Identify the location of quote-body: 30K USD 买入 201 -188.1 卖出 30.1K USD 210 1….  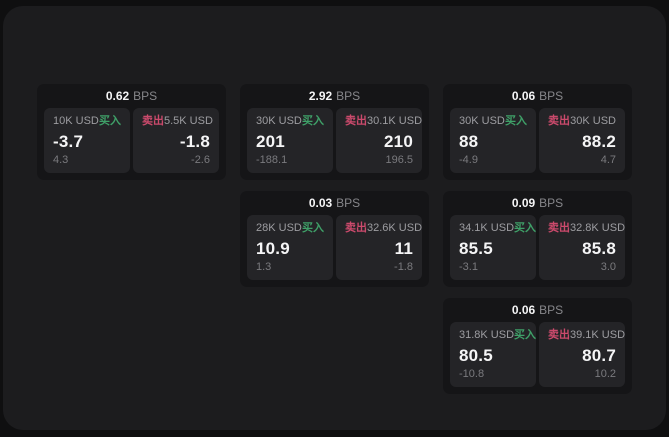
(334, 140).